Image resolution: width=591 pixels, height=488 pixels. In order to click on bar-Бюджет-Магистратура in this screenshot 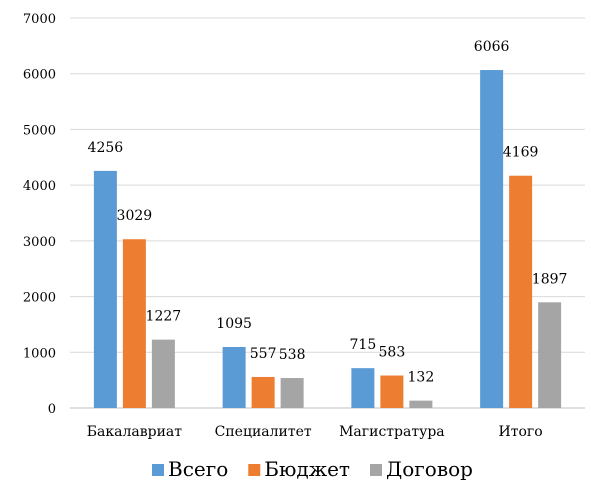, I will do `click(392, 391)`.